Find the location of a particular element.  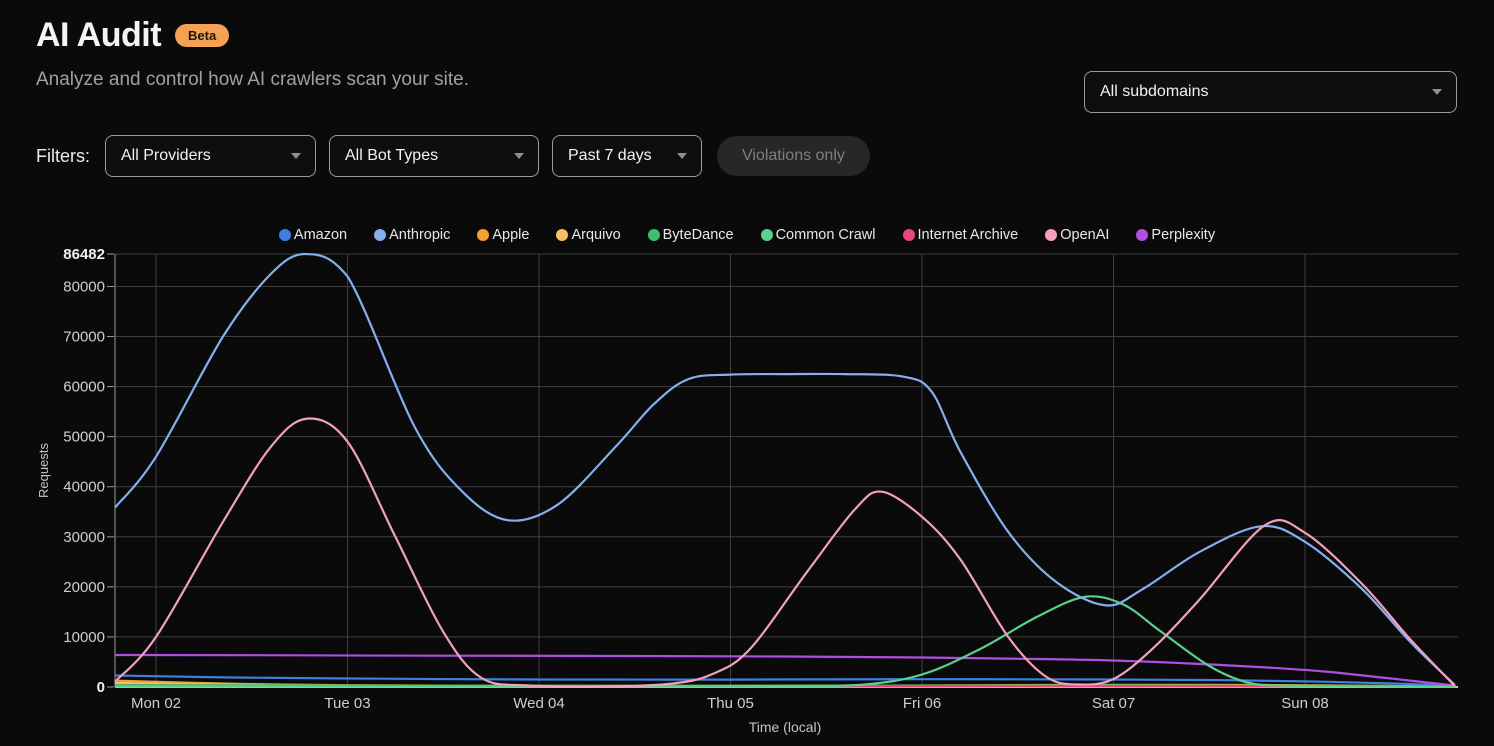

time-range-filter-select: Past 7 days is located at coordinates (627, 156).